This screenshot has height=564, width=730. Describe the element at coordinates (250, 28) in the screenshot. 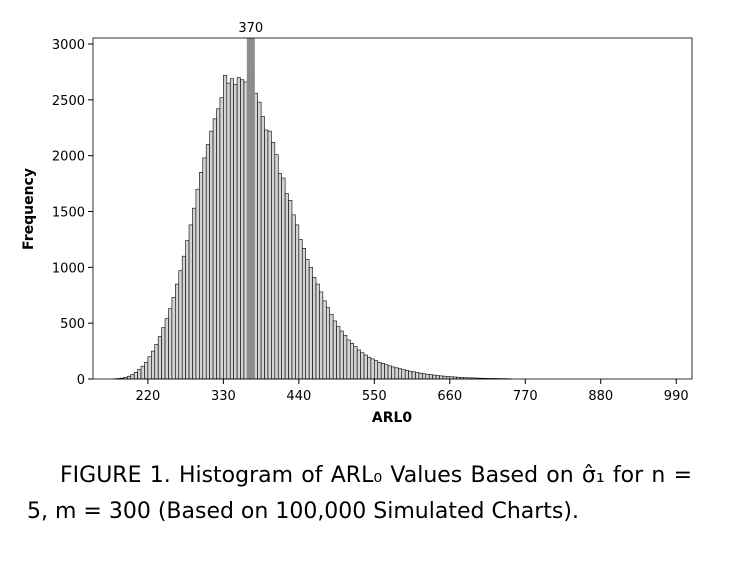

I see `reference-label: 370` at that location.